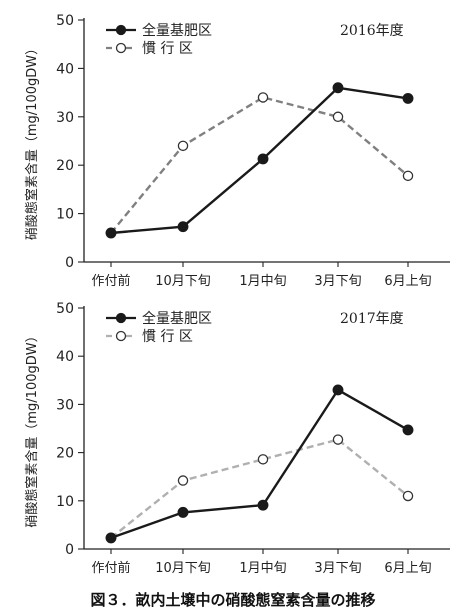 The width and height of the screenshot is (467, 616). What do you see at coordinates (372, 319) in the screenshot?
I see `year-label: 2017年度` at bounding box center [372, 319].